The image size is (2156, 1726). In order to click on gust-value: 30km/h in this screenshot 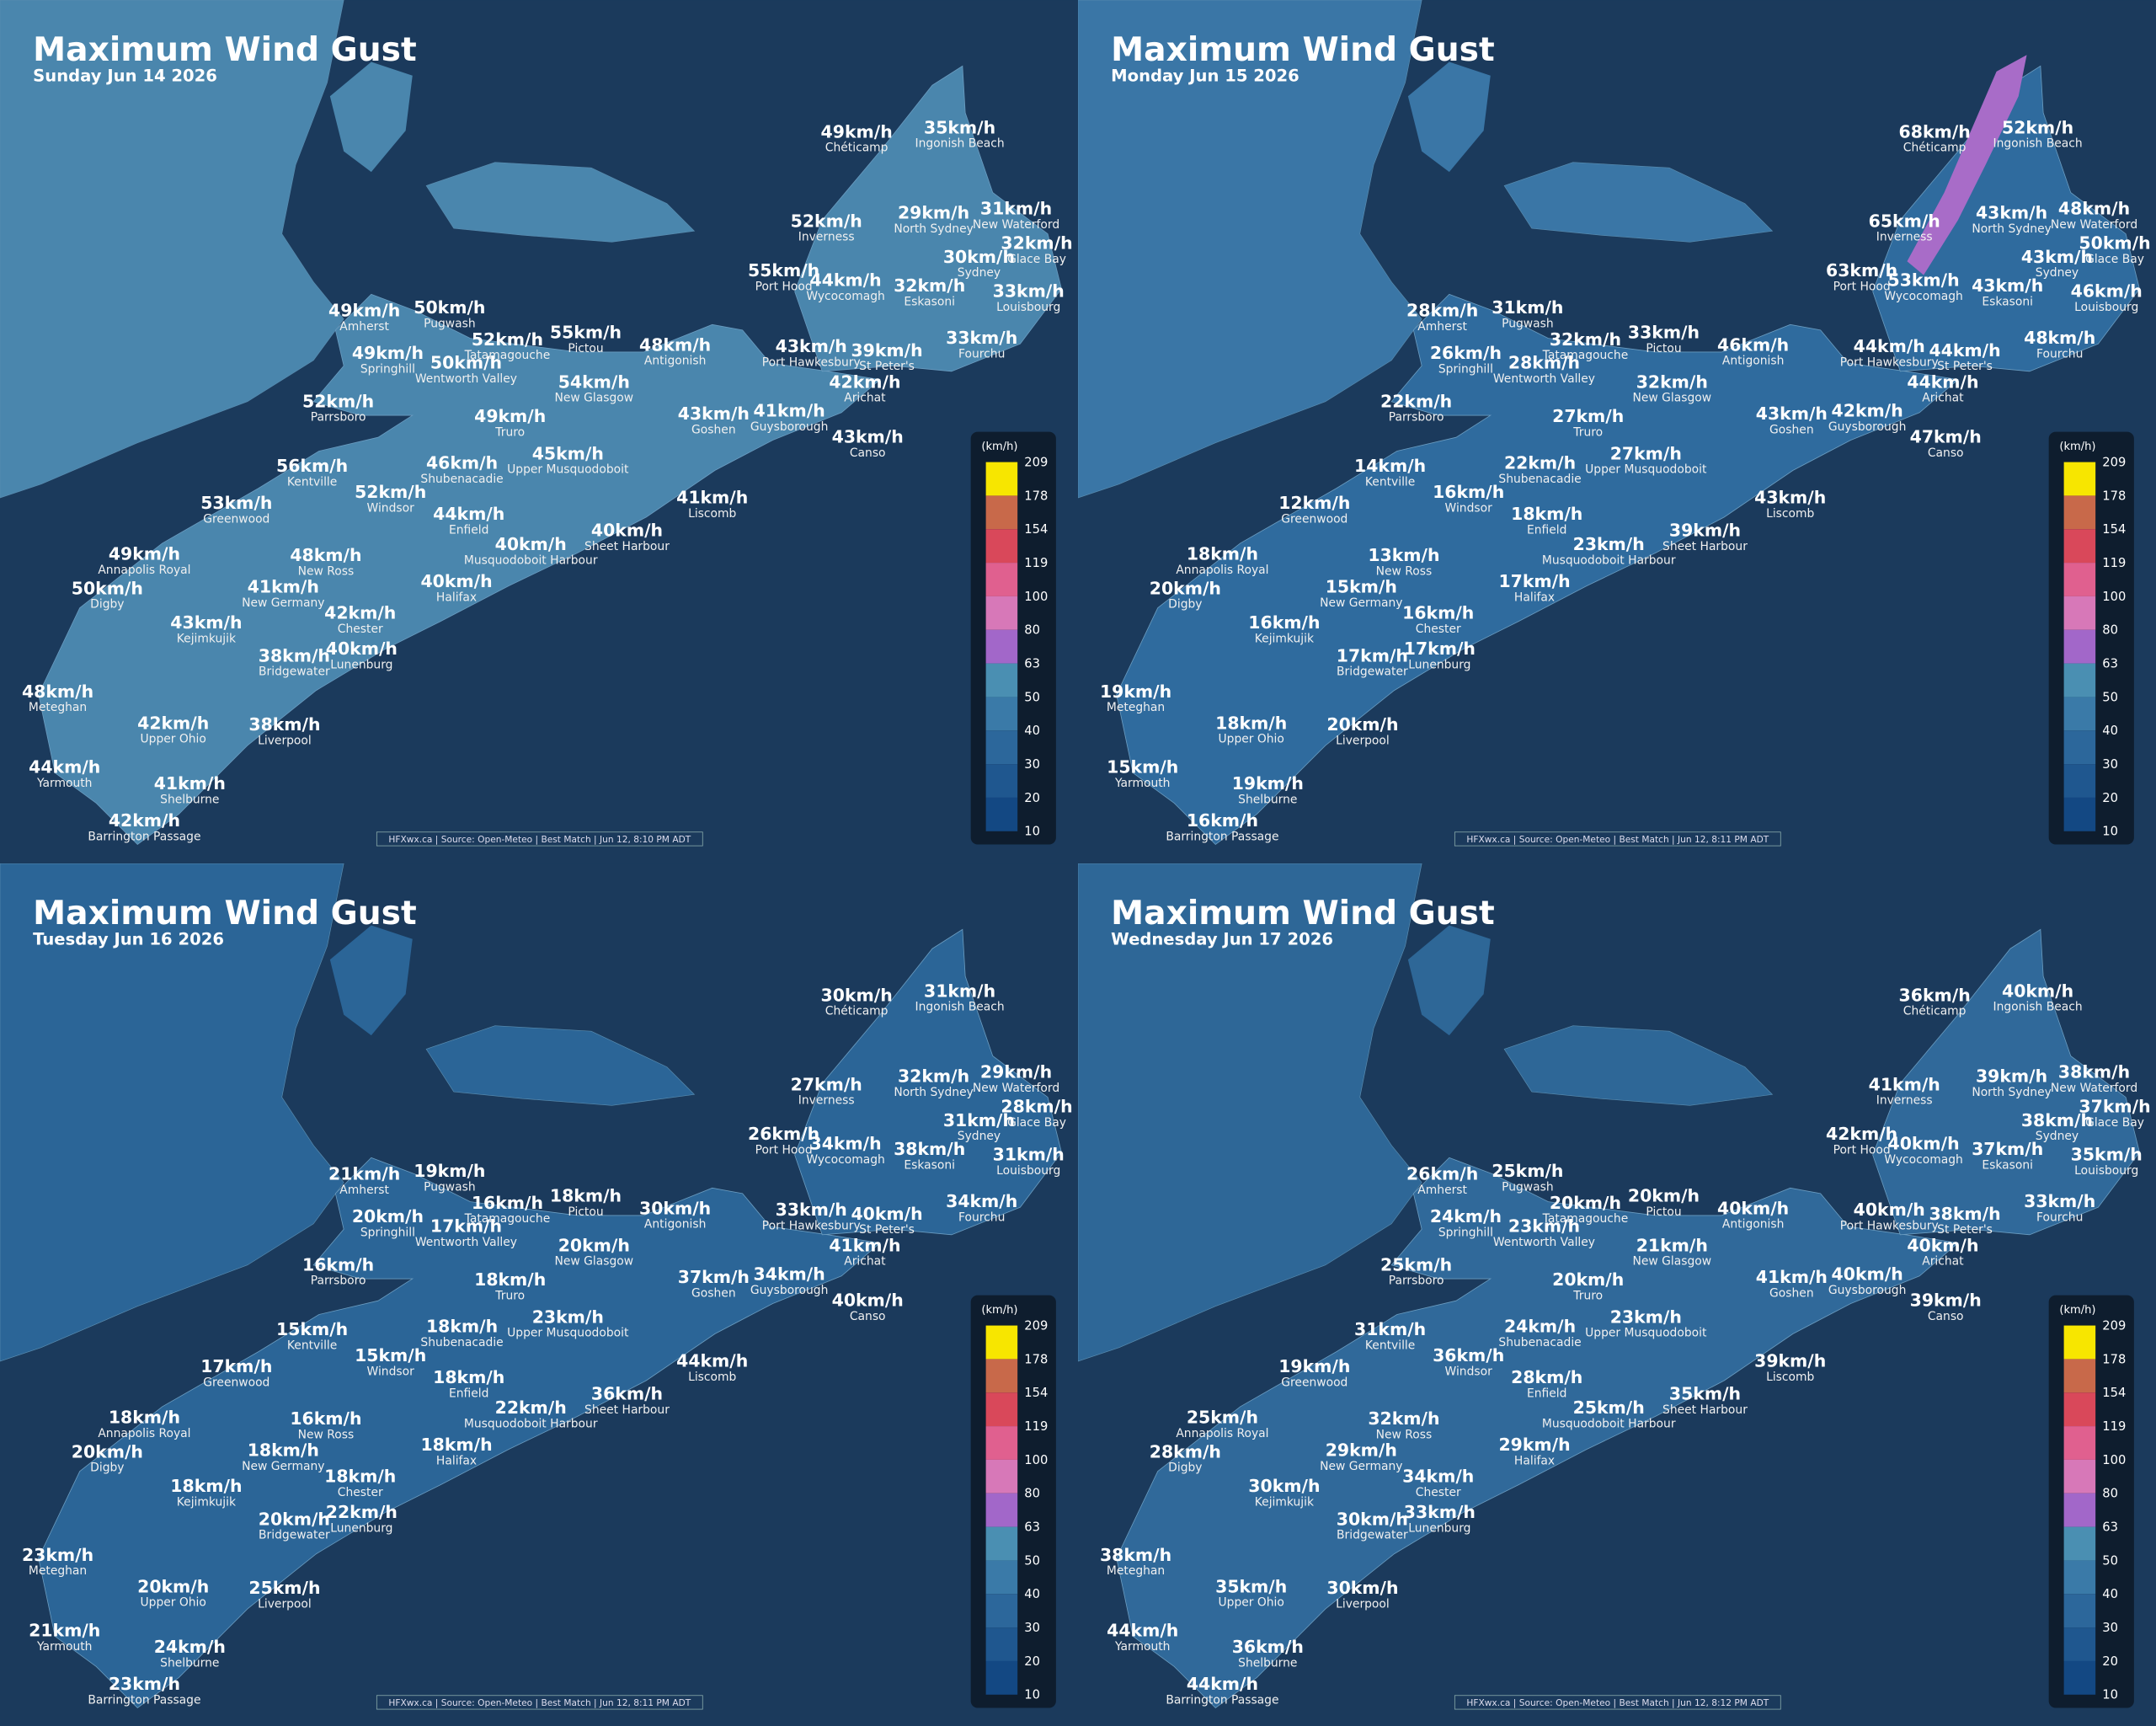, I will do `click(675, 1208)`.